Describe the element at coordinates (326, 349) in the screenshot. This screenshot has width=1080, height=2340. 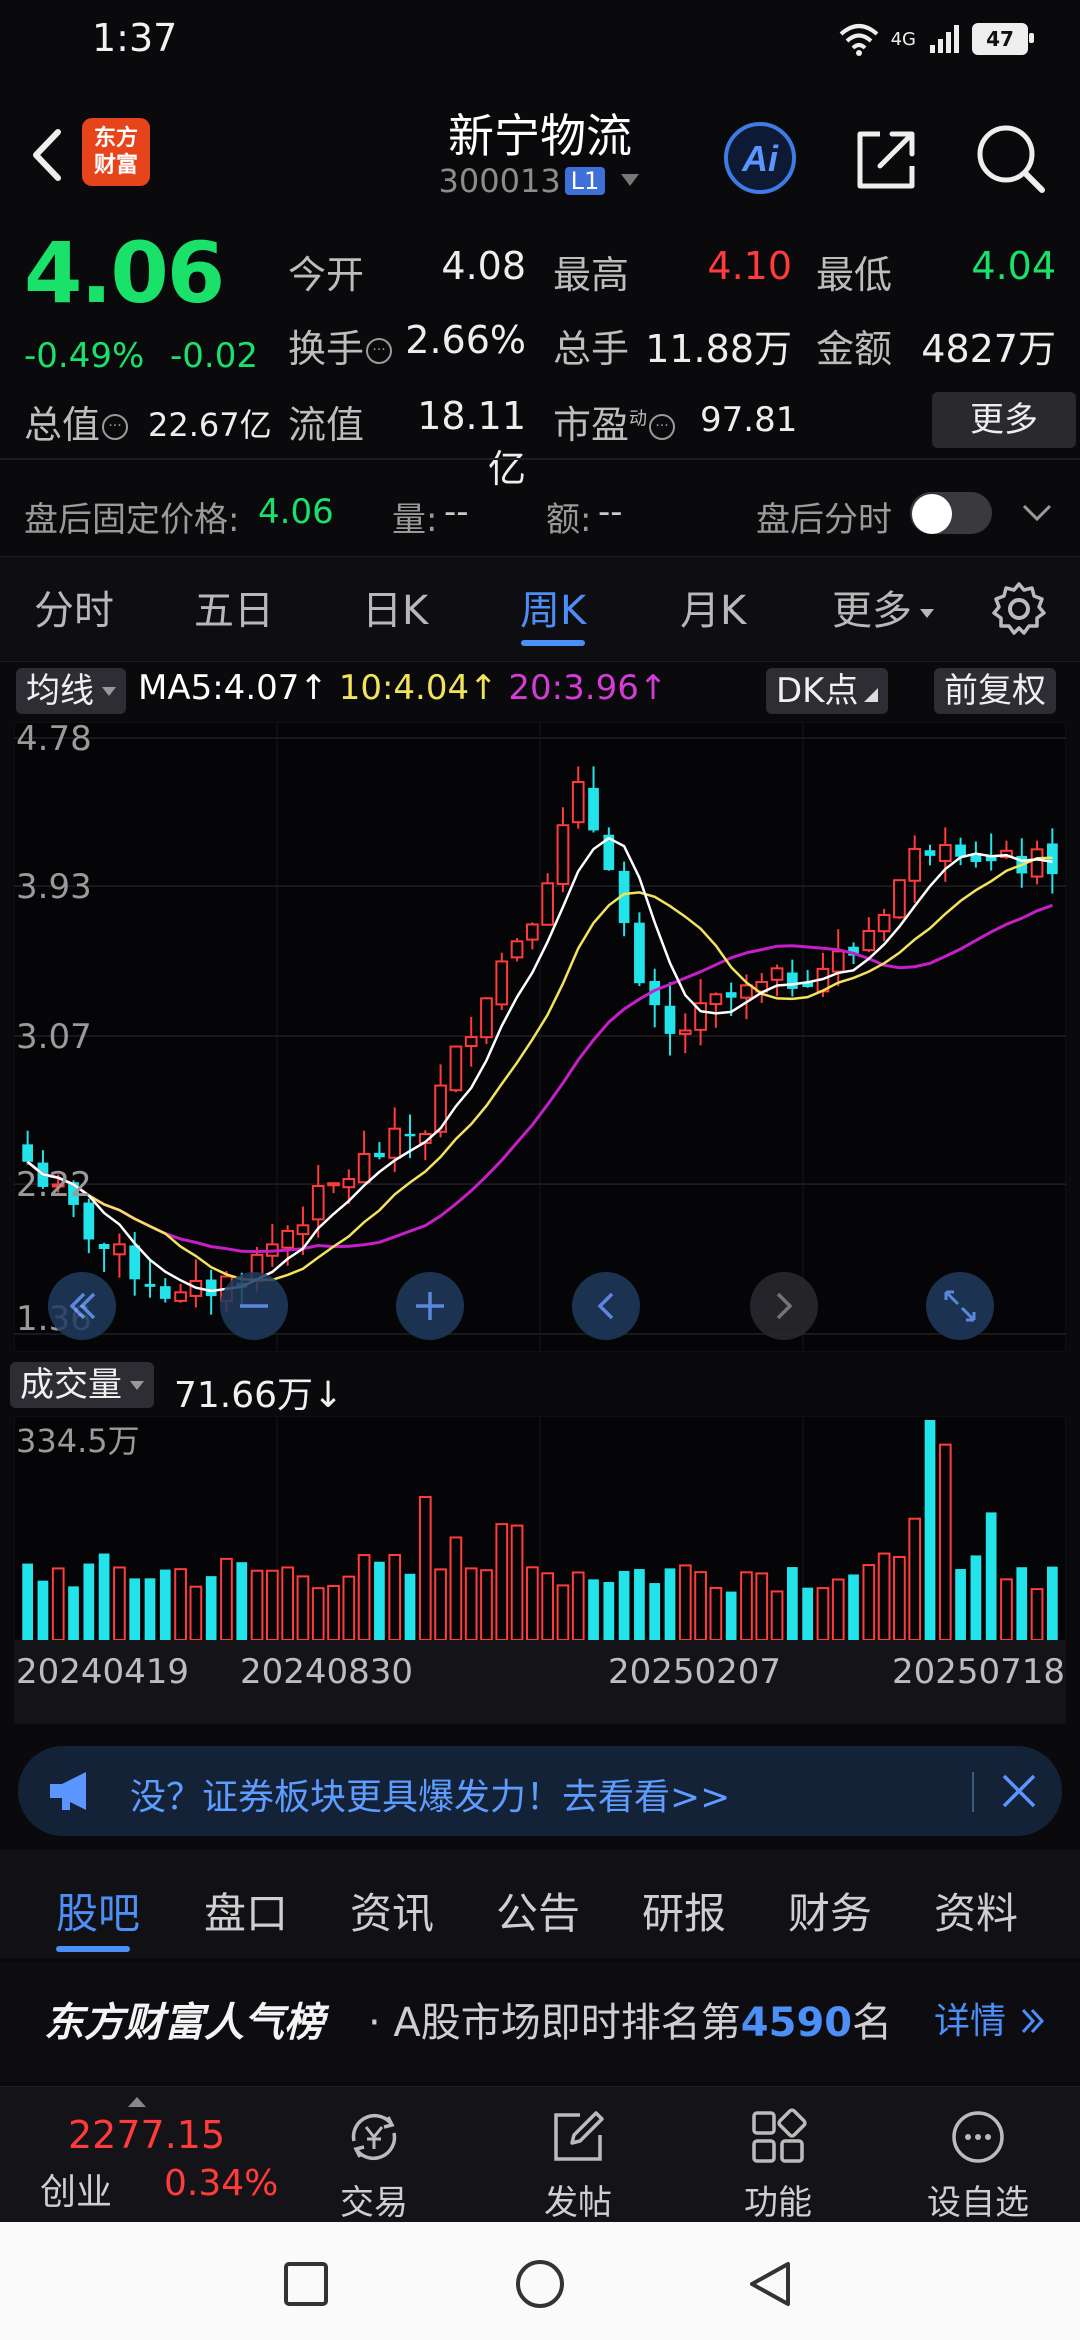
I see `turnover-label-text: 换手` at that location.